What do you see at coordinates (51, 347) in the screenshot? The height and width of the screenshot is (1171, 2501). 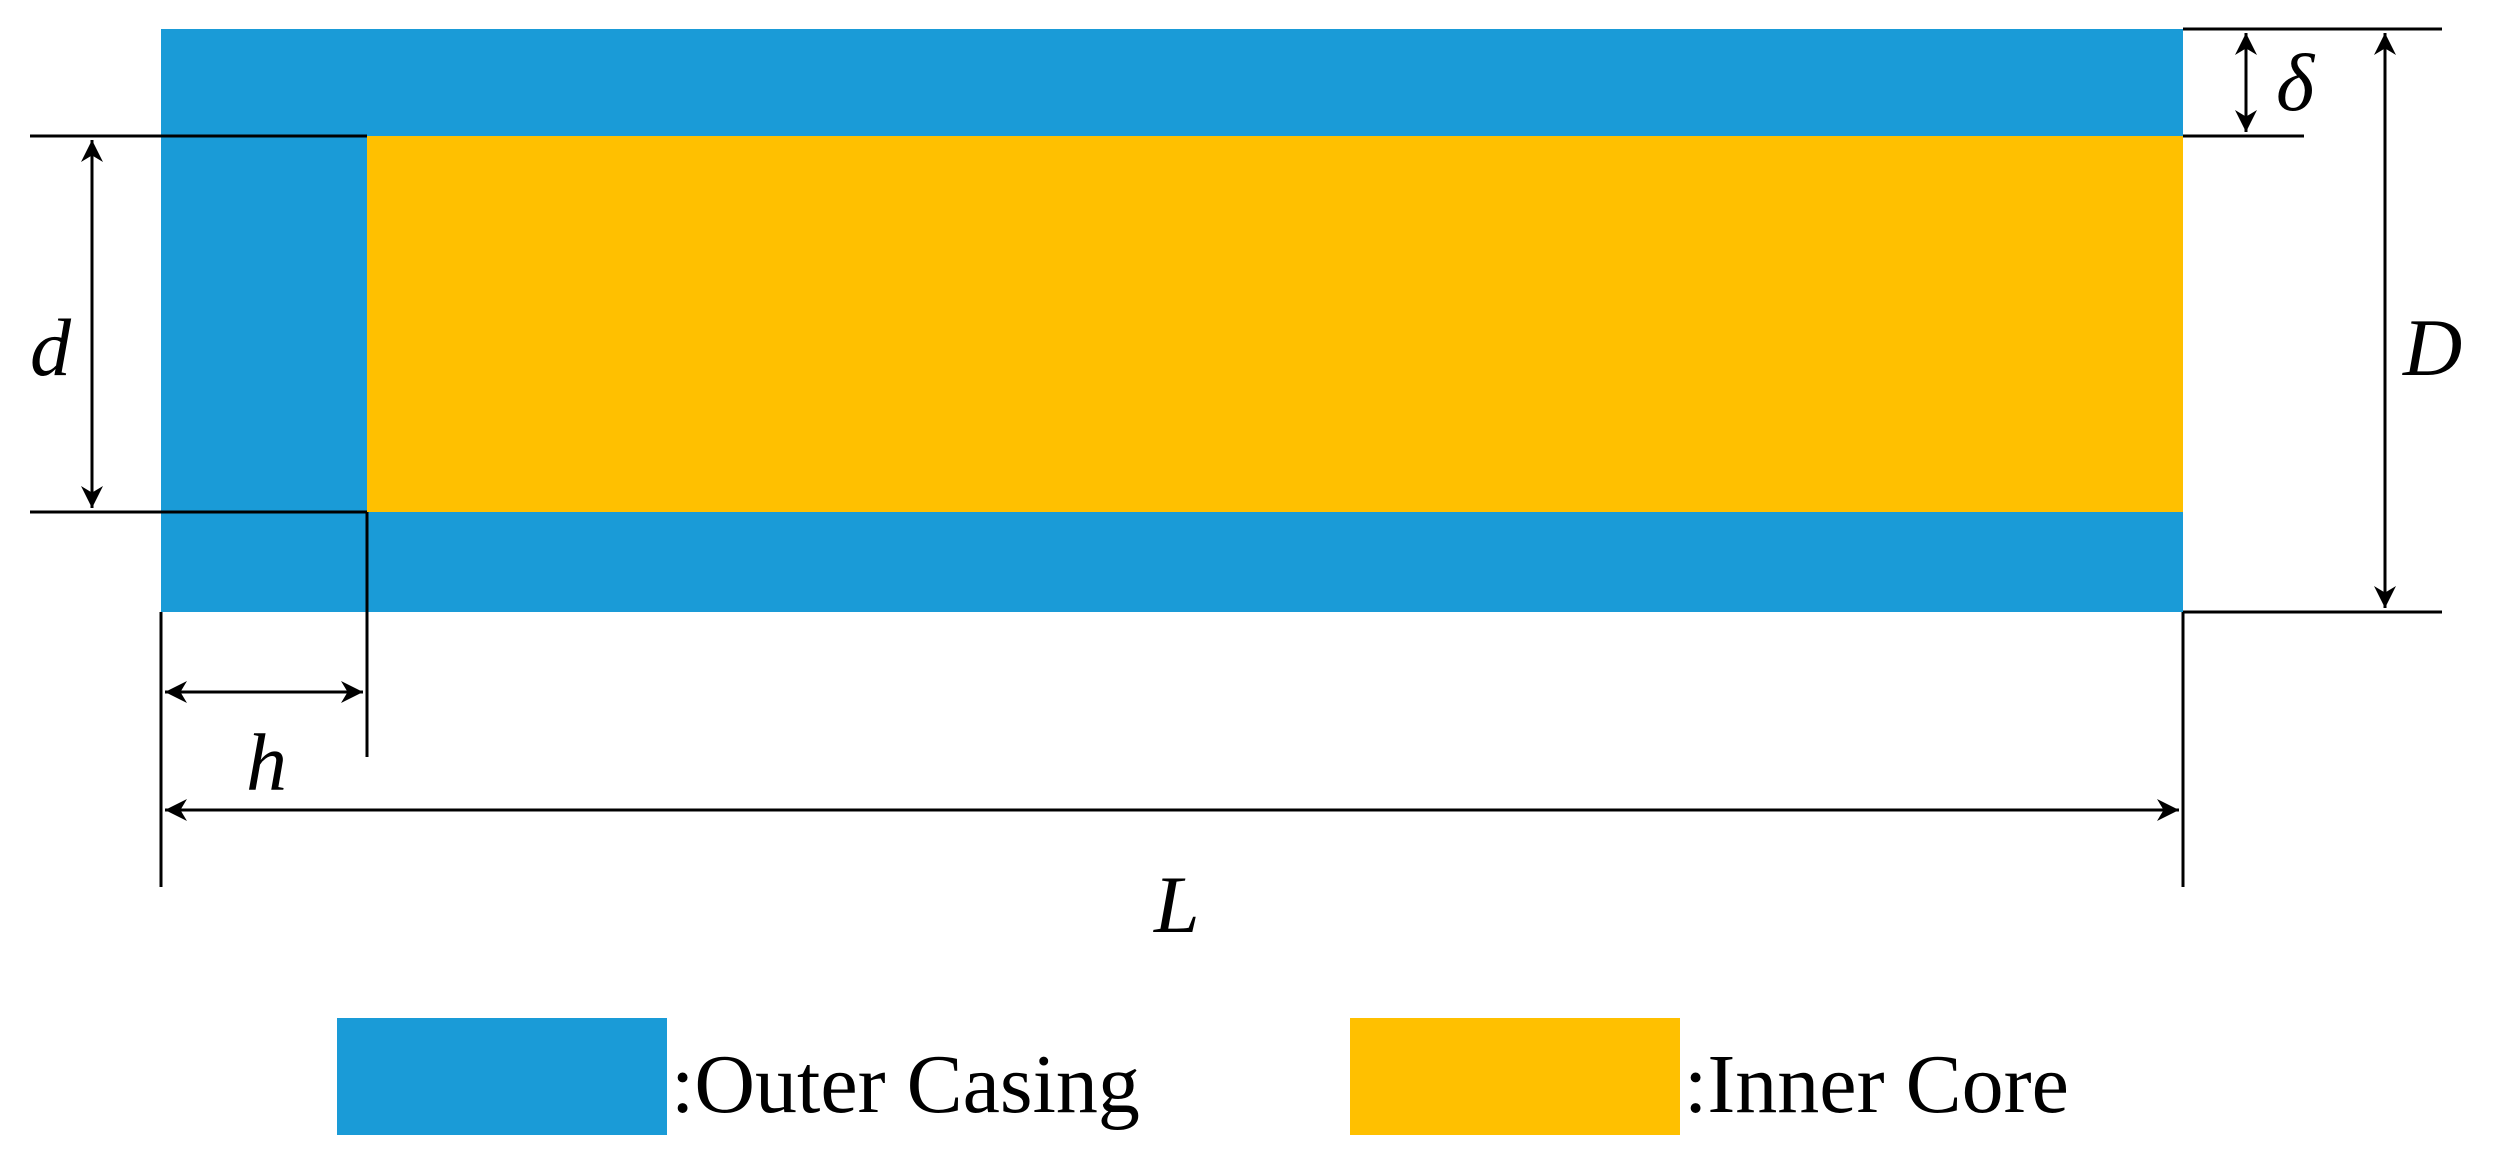 I see `d-label: d` at bounding box center [51, 347].